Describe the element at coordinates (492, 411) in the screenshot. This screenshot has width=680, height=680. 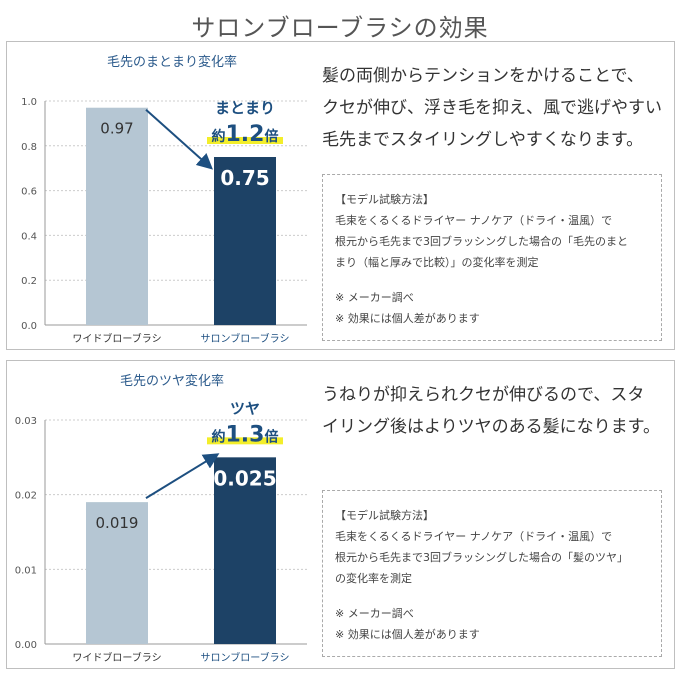
I see `tsuya-description: うねりが抑えられクセが伸びるので、スタ イリング後はよりツヤのある髪になります。` at that location.